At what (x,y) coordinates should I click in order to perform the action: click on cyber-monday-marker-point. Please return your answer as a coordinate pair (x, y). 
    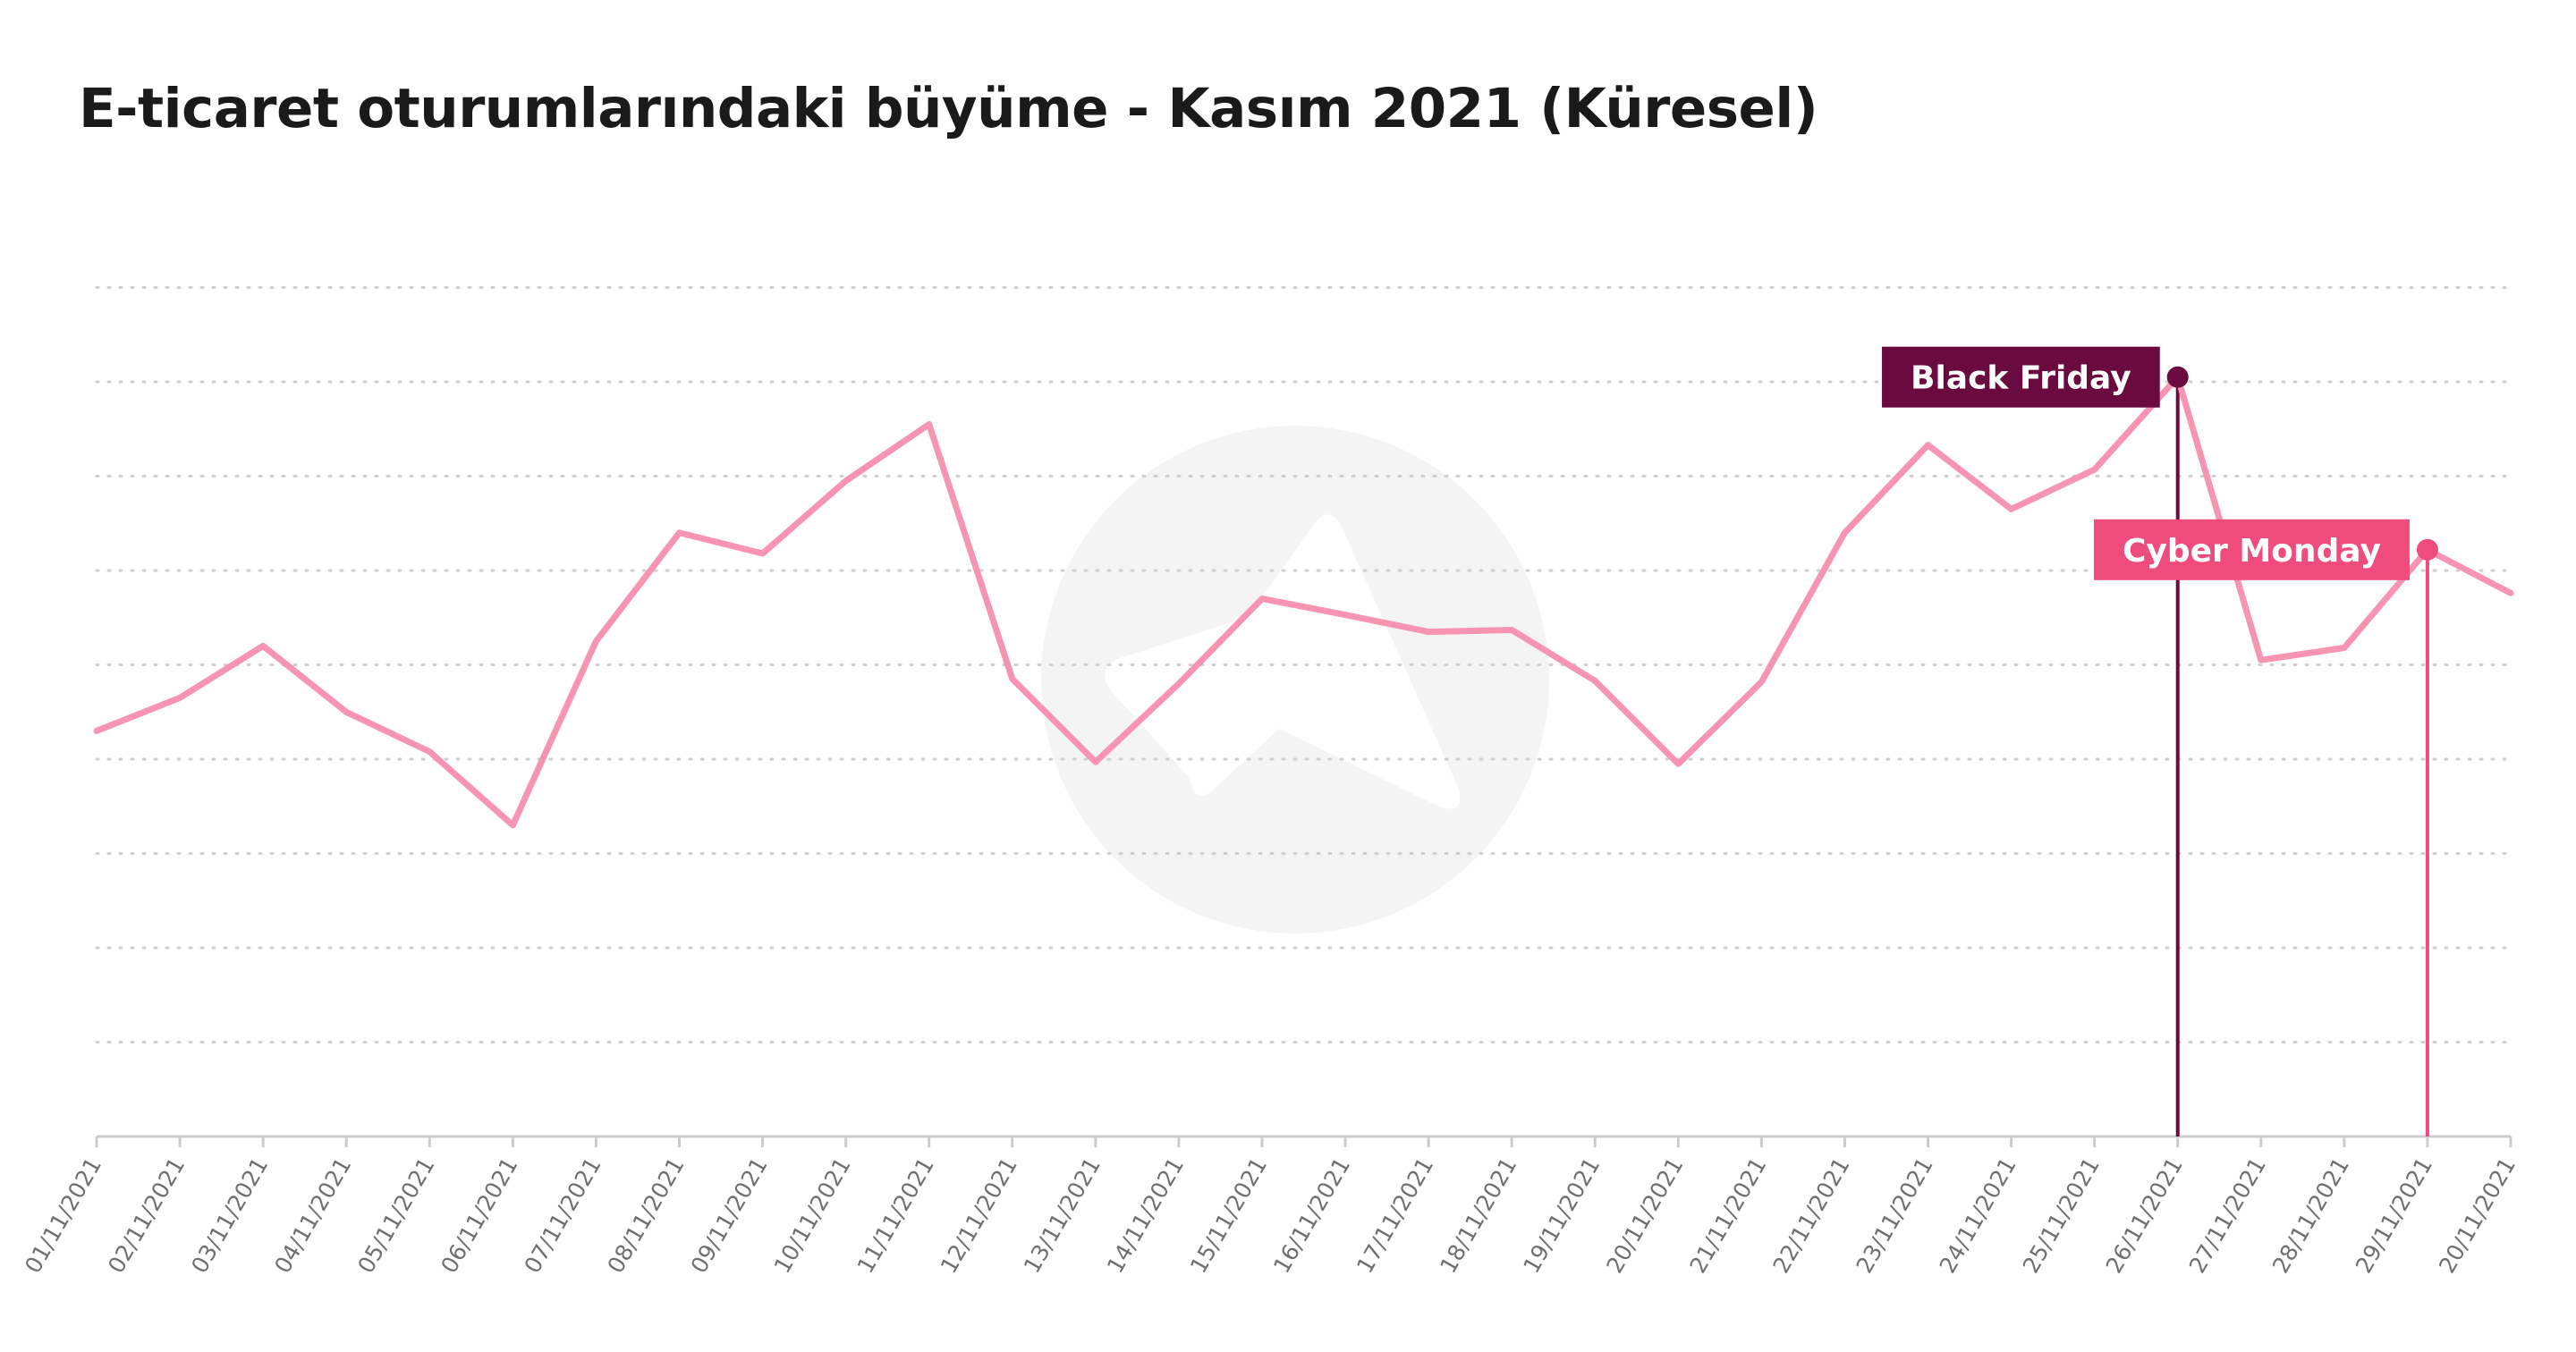
    Looking at the image, I should click on (2427, 549).